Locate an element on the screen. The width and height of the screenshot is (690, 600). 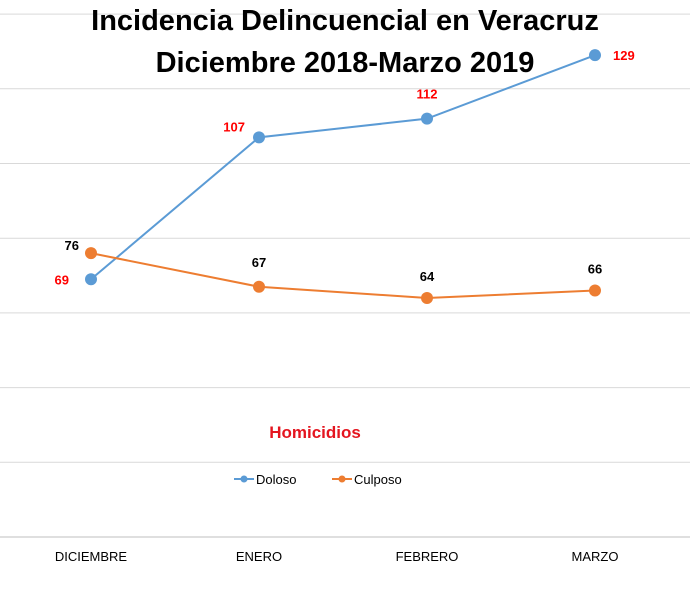
legend-marker-doloso is located at coordinates (244, 479).